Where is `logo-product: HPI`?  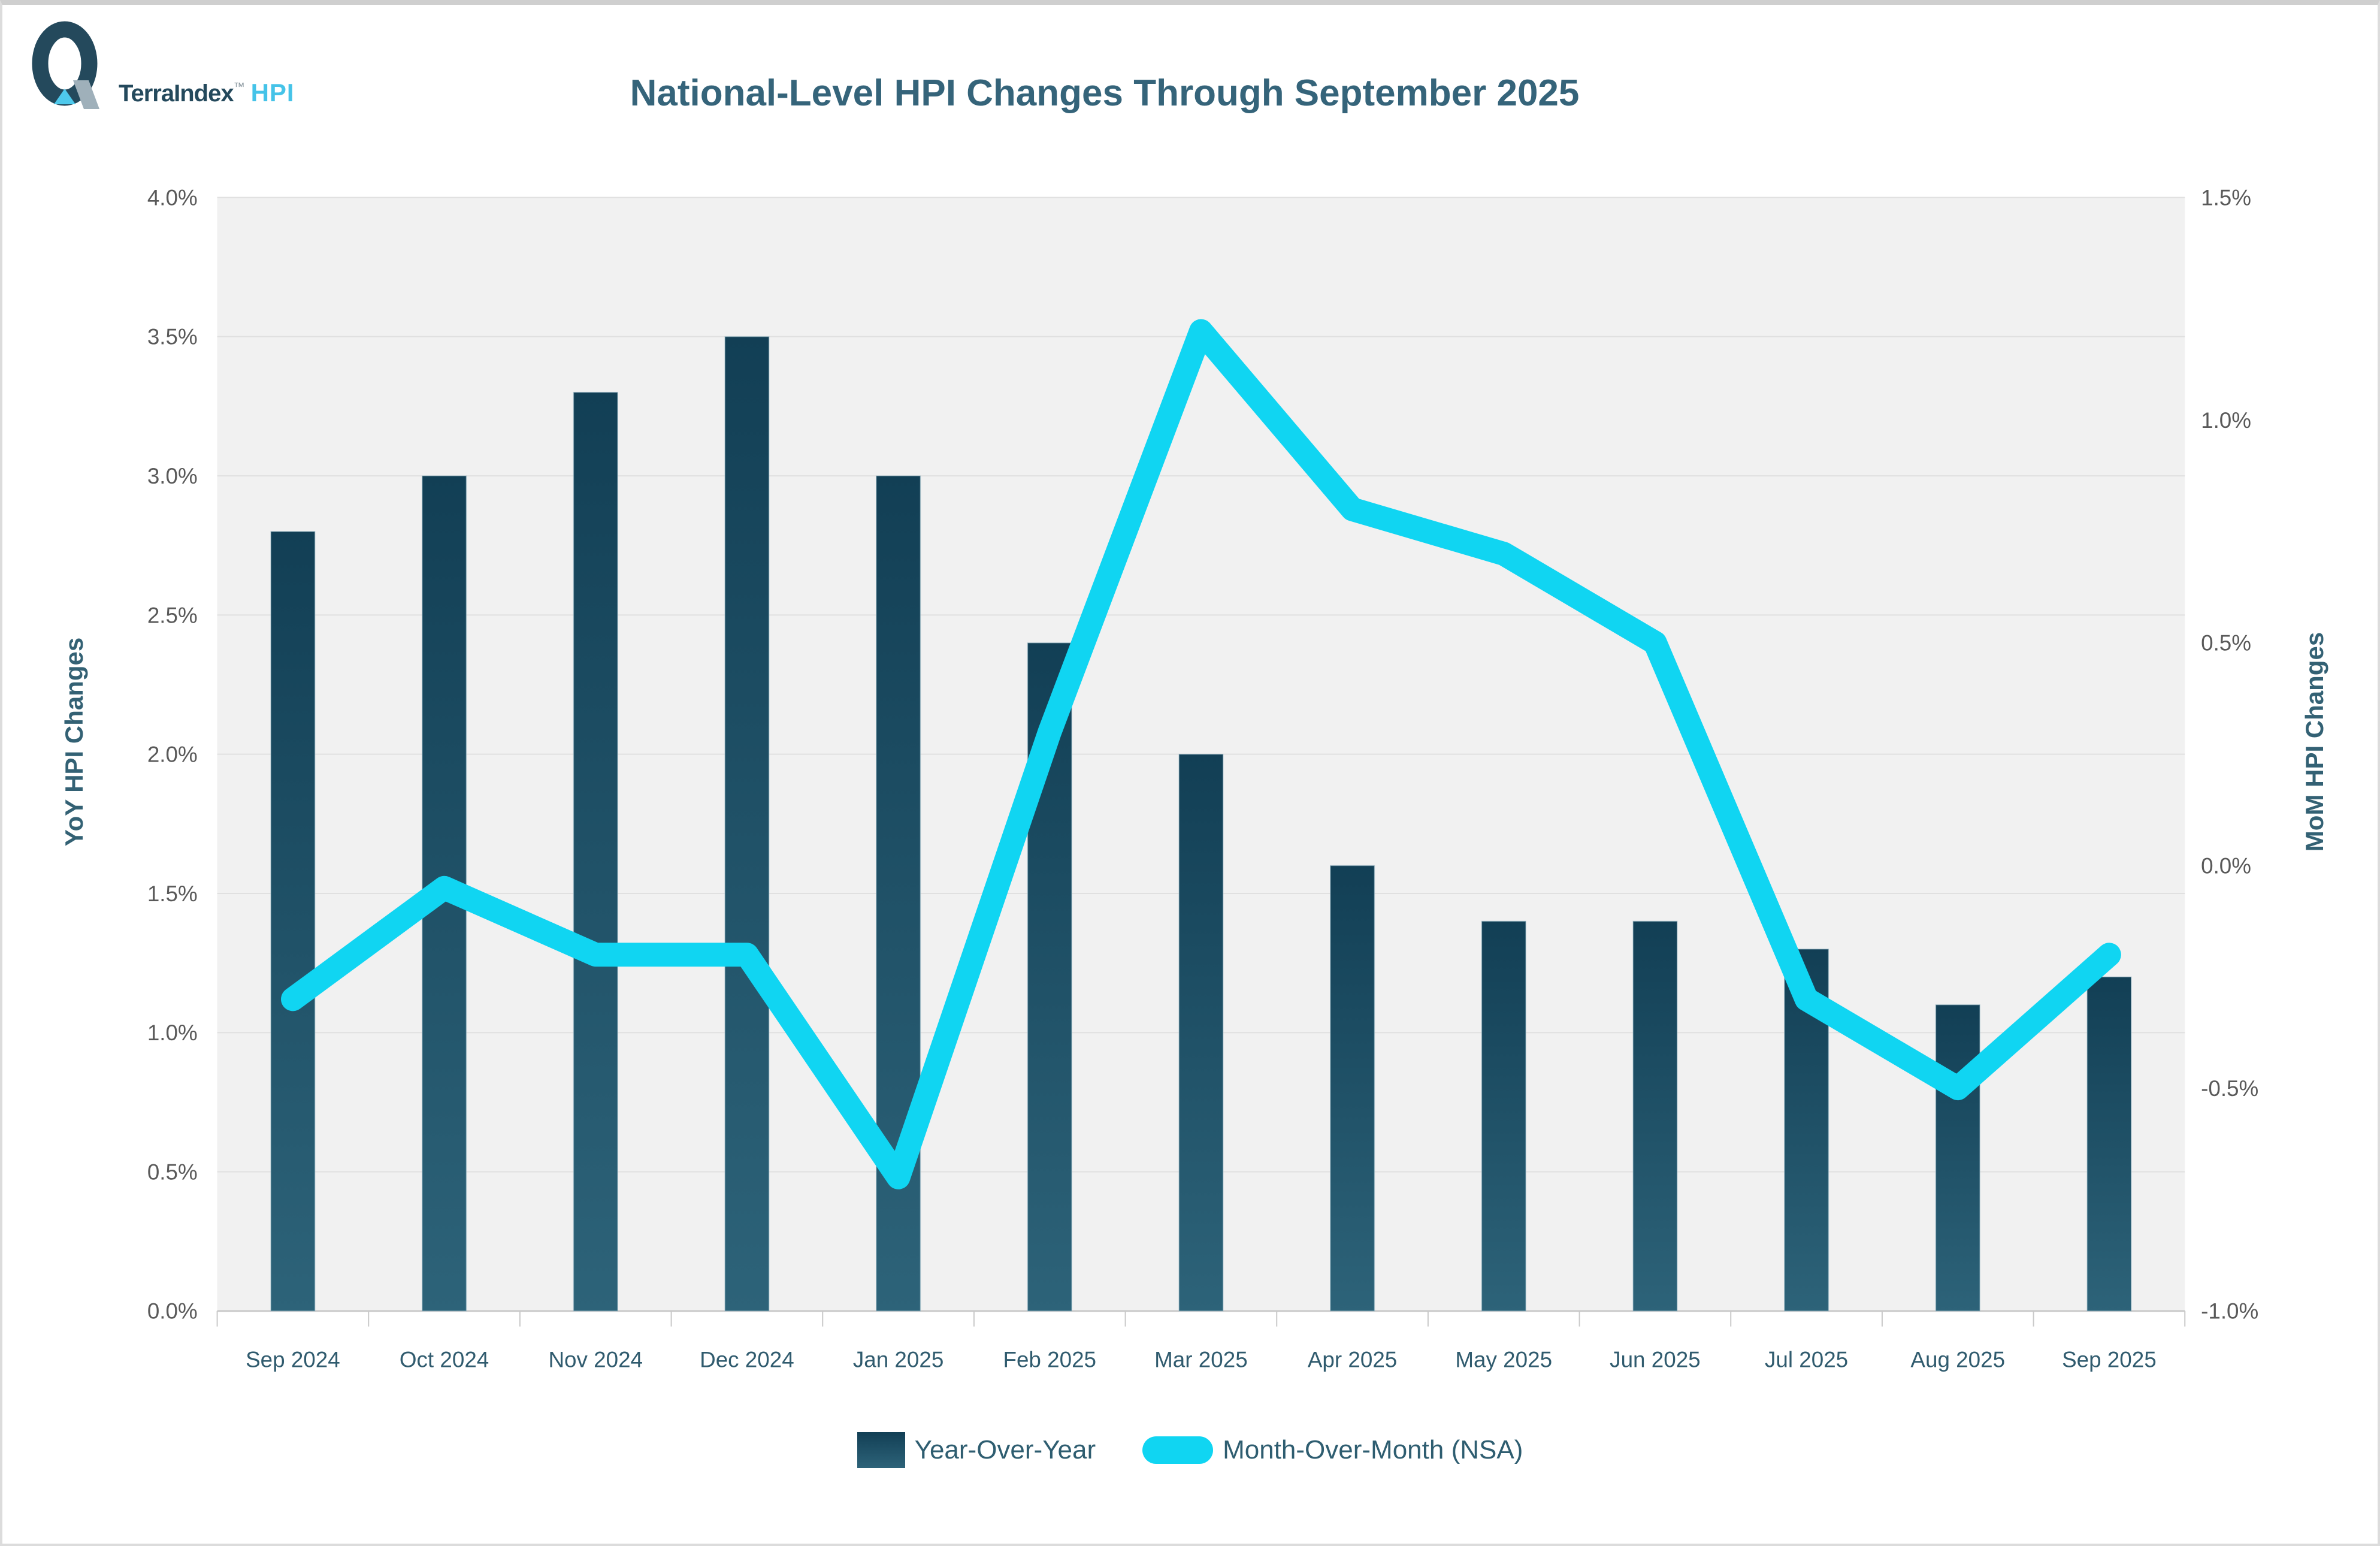 logo-product: HPI is located at coordinates (272, 92).